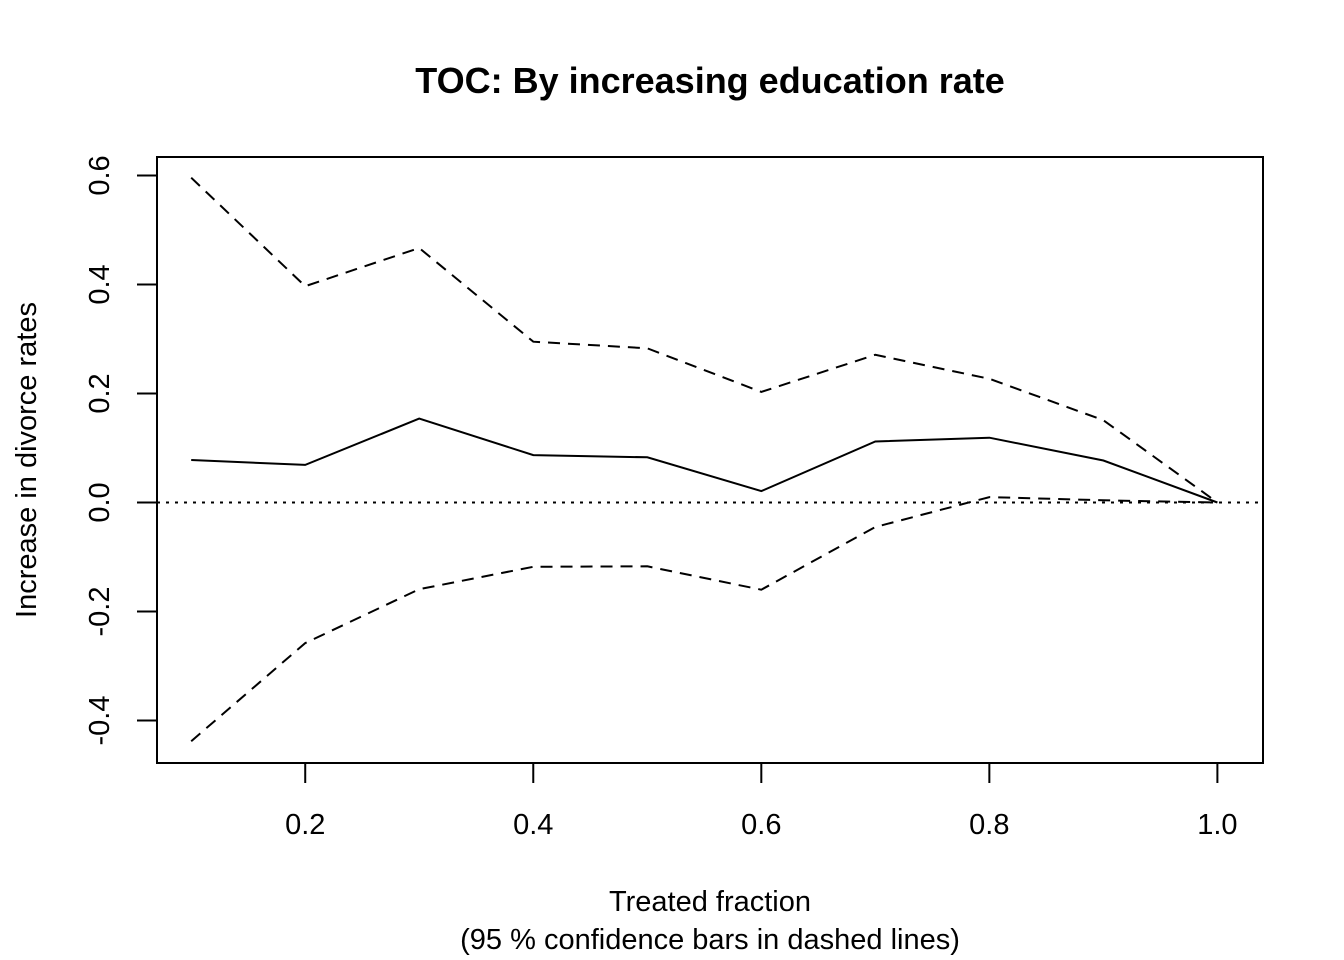 The image size is (1344, 960). Describe the element at coordinates (1217, 825) in the screenshot. I see `x-tick-label: 1.0` at that location.